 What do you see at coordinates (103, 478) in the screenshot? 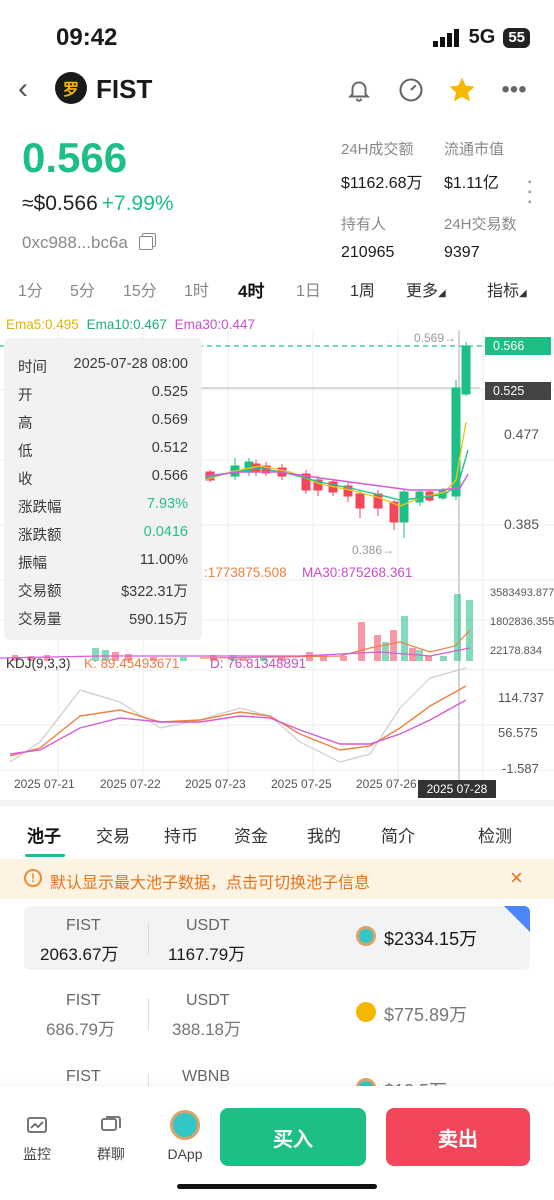
I see `tooltip-close: 收 0.566` at bounding box center [103, 478].